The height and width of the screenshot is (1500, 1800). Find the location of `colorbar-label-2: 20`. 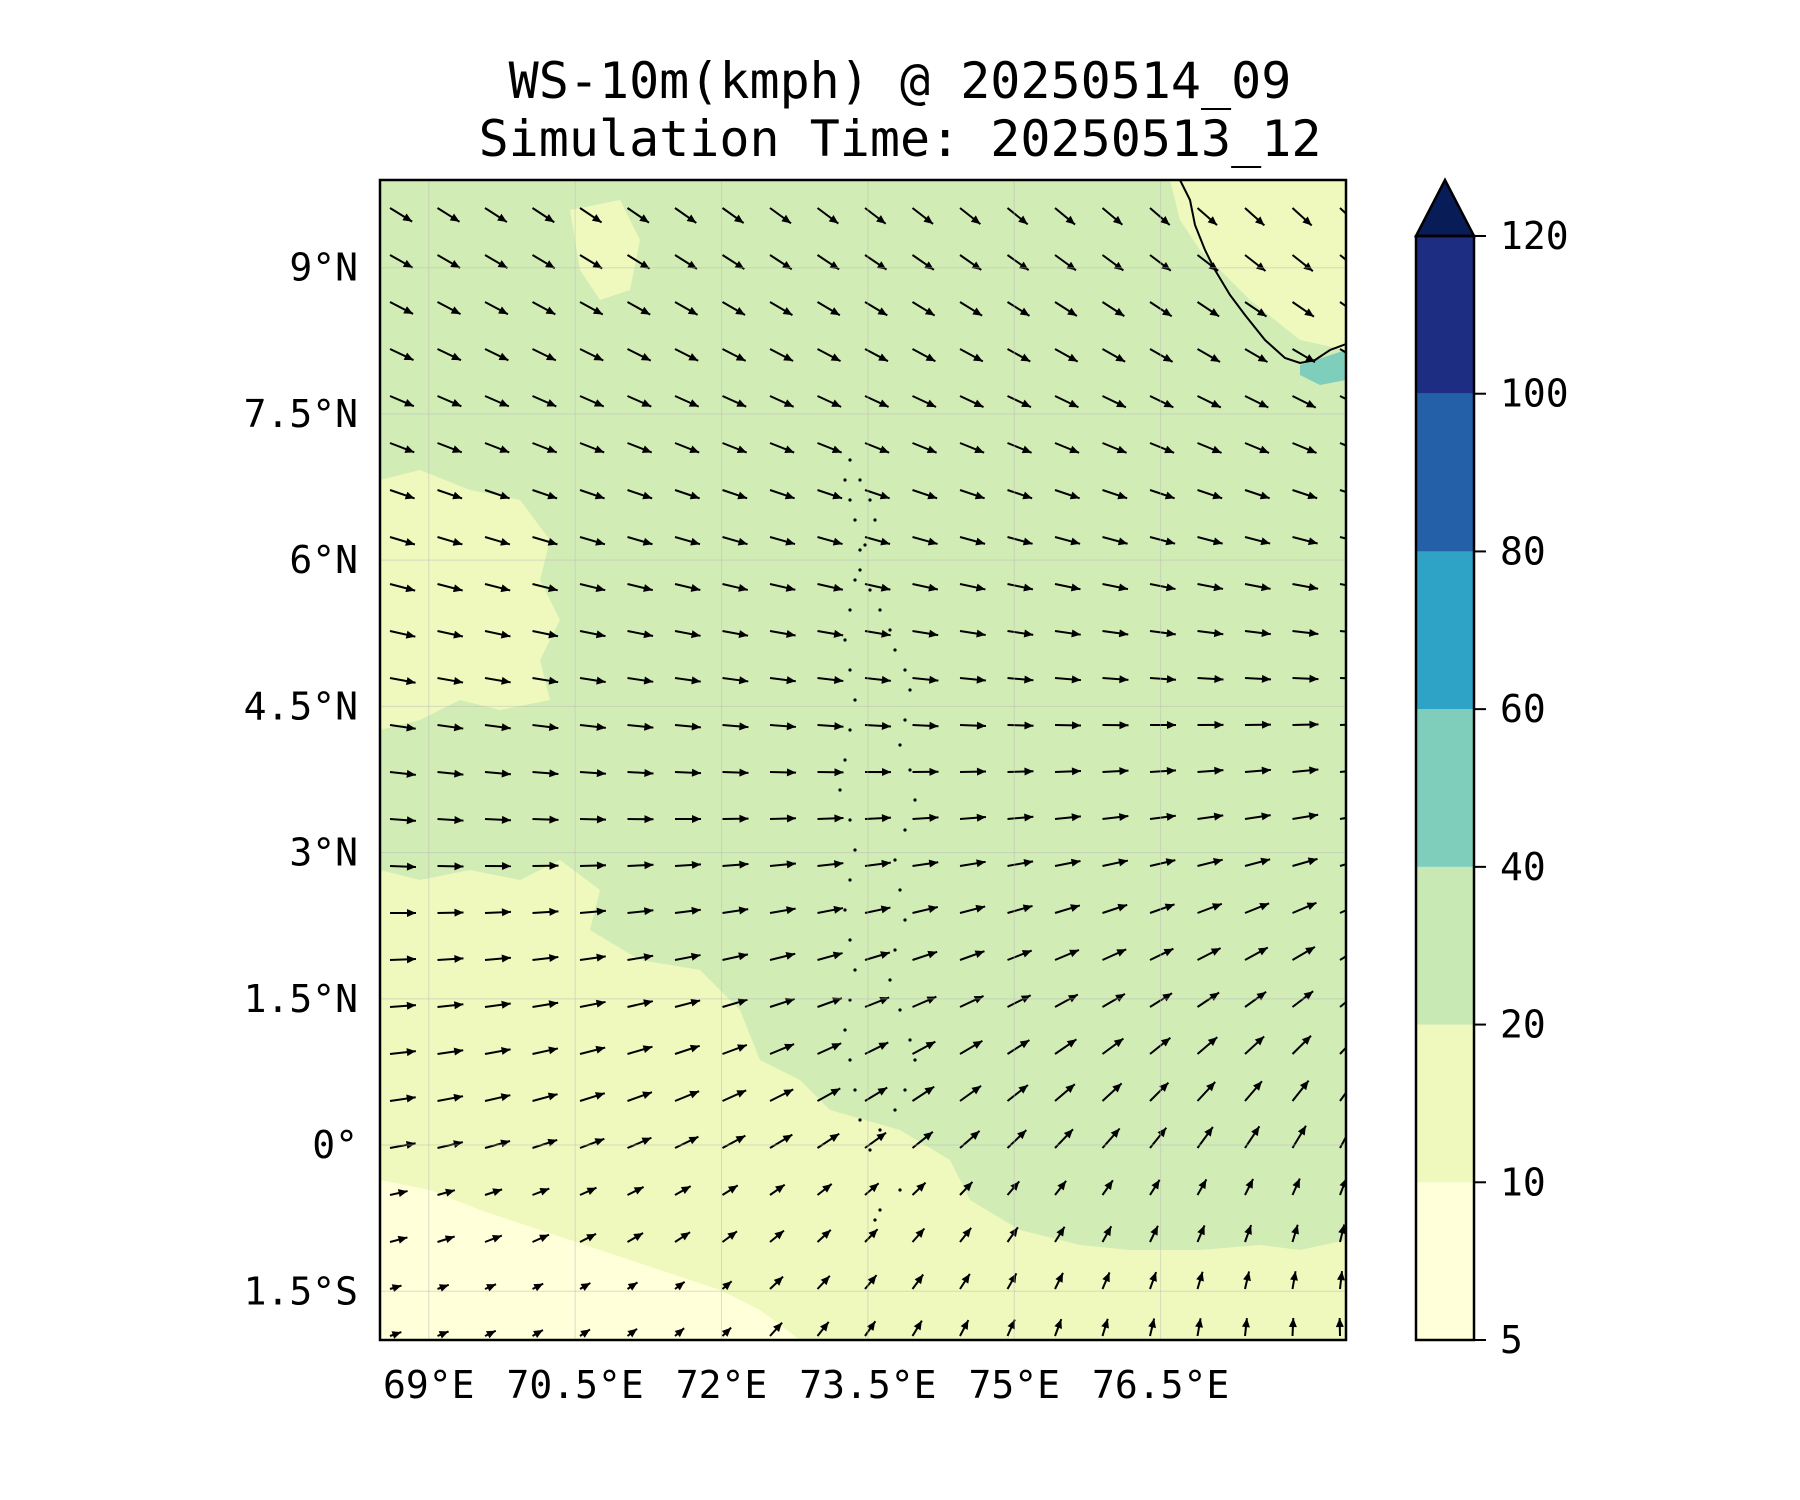

colorbar-label-2: 20 is located at coordinates (1523, 1025).